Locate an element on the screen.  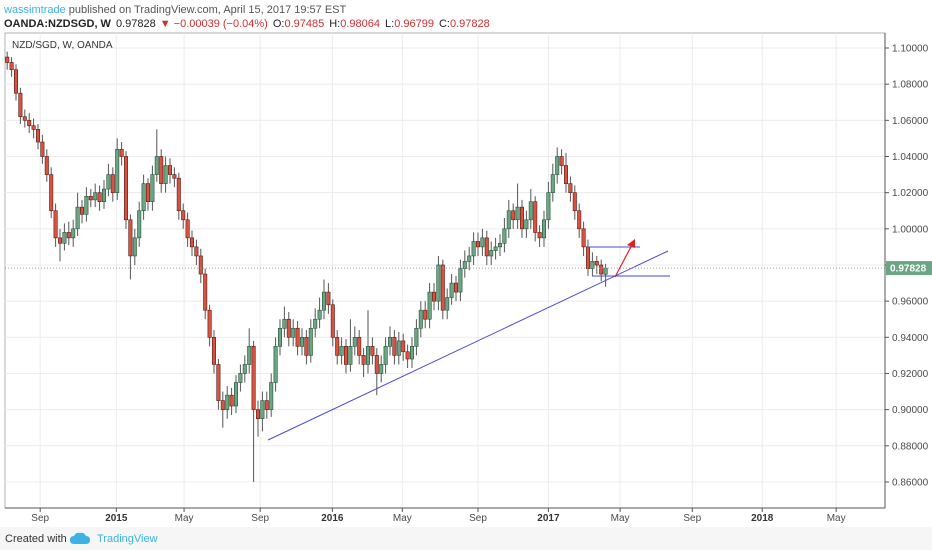
ohlc-value: 0.96799 is located at coordinates (414, 24).